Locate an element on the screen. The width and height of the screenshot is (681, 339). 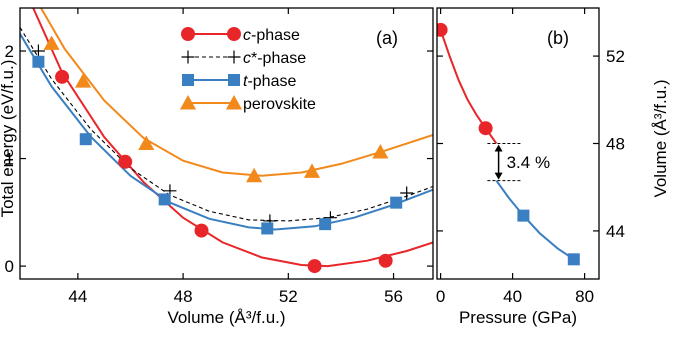
y-tick-label: 1 is located at coordinates (9, 159).